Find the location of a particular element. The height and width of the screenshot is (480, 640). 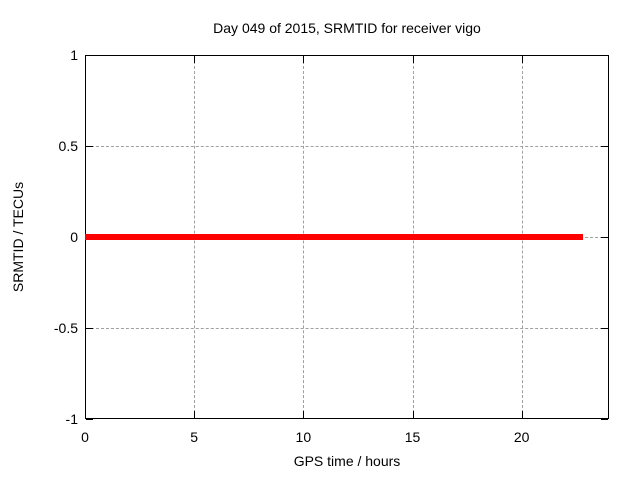

x-tick-label: 20 is located at coordinates (521, 437).